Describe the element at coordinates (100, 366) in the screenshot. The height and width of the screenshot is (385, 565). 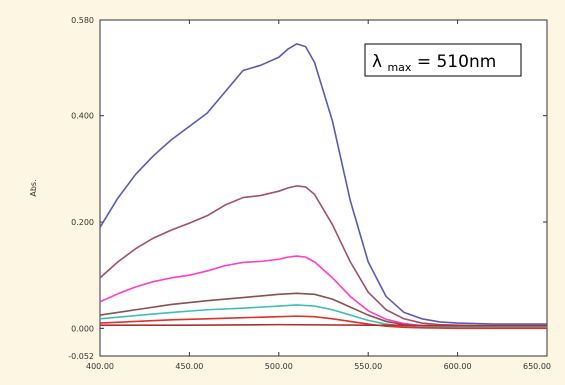
I see `x-tick-label: 400.00` at that location.